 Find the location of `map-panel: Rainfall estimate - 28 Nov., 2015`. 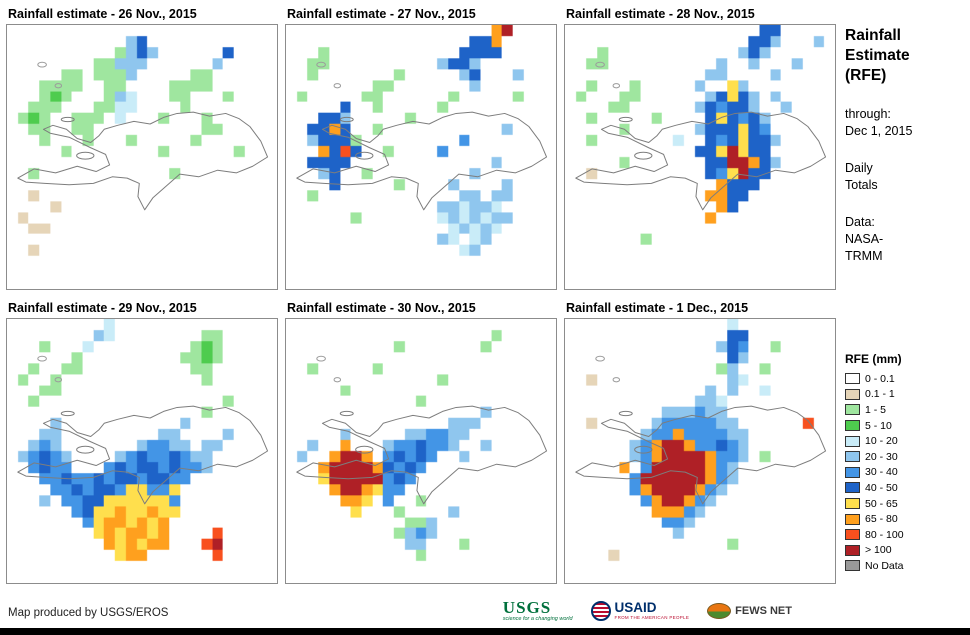

map-panel: Rainfall estimate - 28 Nov., 2015 is located at coordinates (700, 147).